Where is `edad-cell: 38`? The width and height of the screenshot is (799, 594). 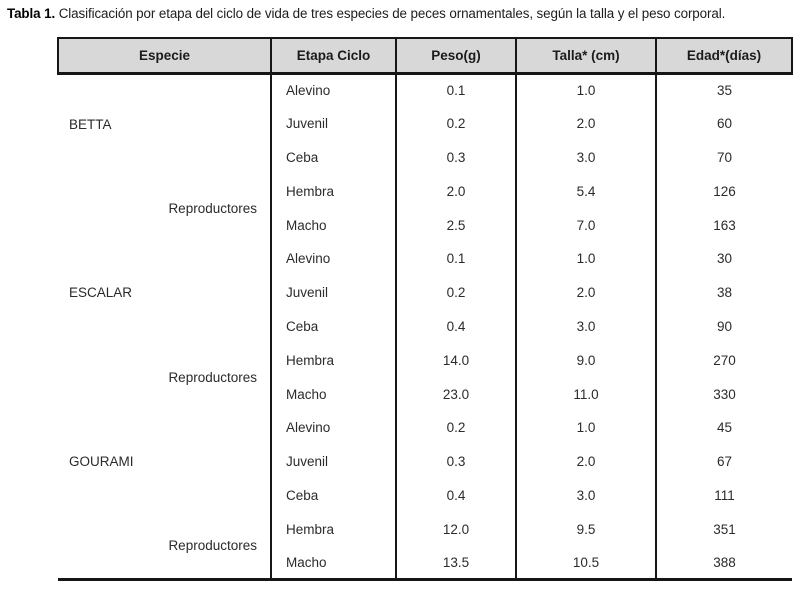 edad-cell: 38 is located at coordinates (723, 292).